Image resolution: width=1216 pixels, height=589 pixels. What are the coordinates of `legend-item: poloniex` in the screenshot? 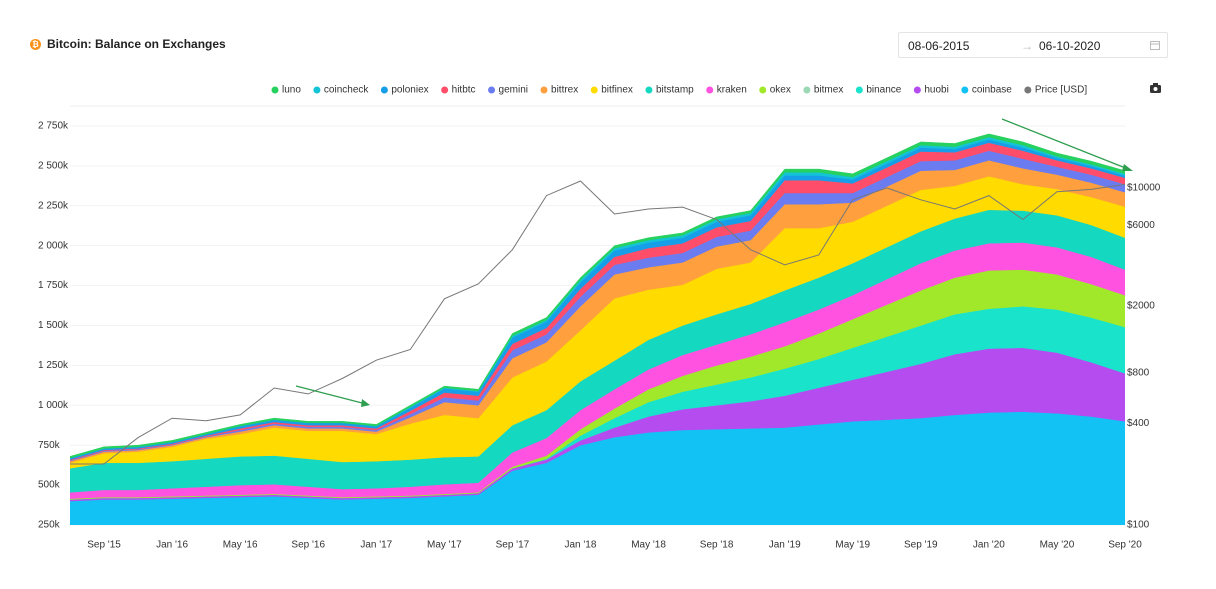 It's located at (404, 90).